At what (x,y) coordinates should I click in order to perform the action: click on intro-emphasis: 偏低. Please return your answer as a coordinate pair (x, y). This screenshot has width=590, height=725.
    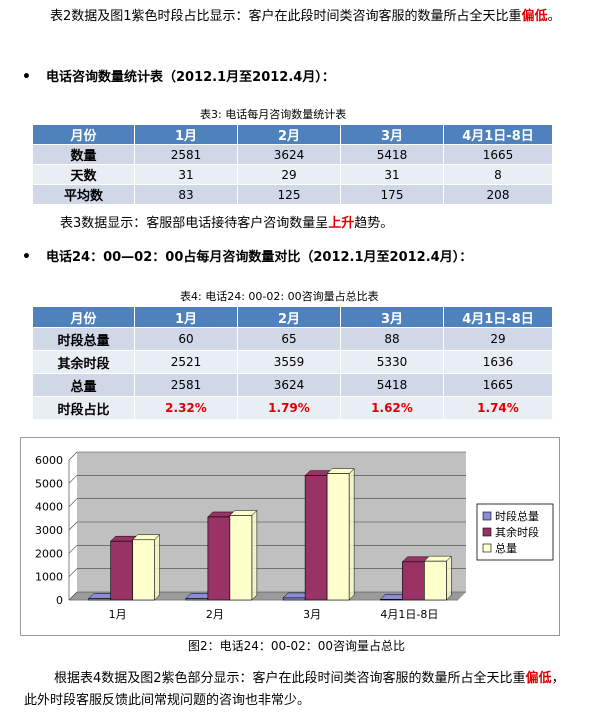
    Looking at the image, I should click on (534, 16).